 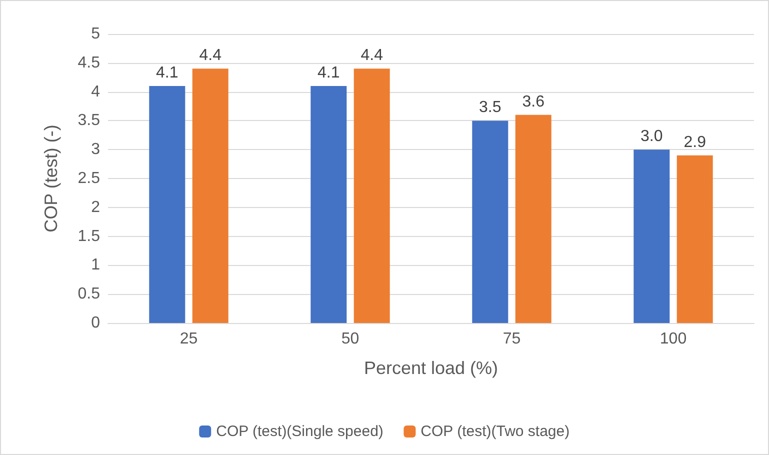 What do you see at coordinates (431, 368) in the screenshot?
I see `x-axis-title: Percent load (%)` at bounding box center [431, 368].